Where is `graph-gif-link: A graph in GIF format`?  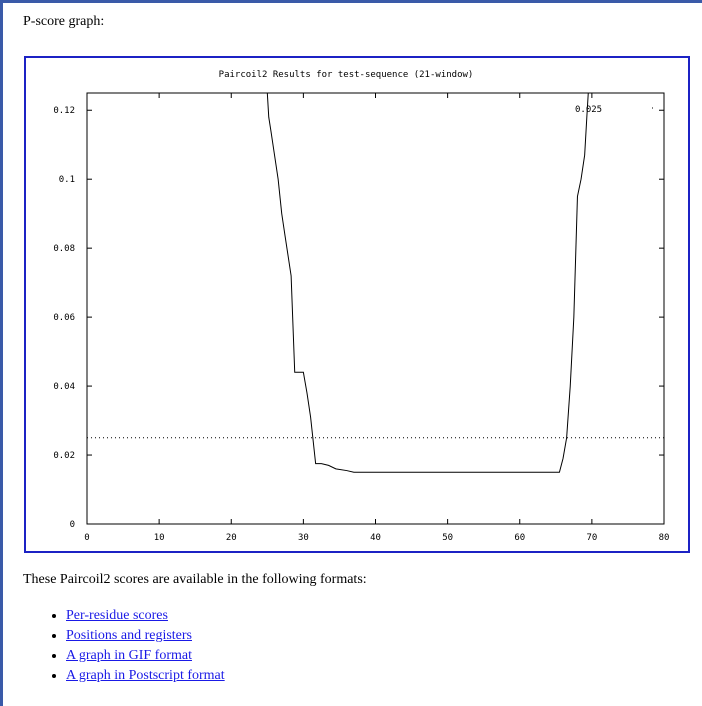 graph-gif-link: A graph in GIF format is located at coordinates (129, 655).